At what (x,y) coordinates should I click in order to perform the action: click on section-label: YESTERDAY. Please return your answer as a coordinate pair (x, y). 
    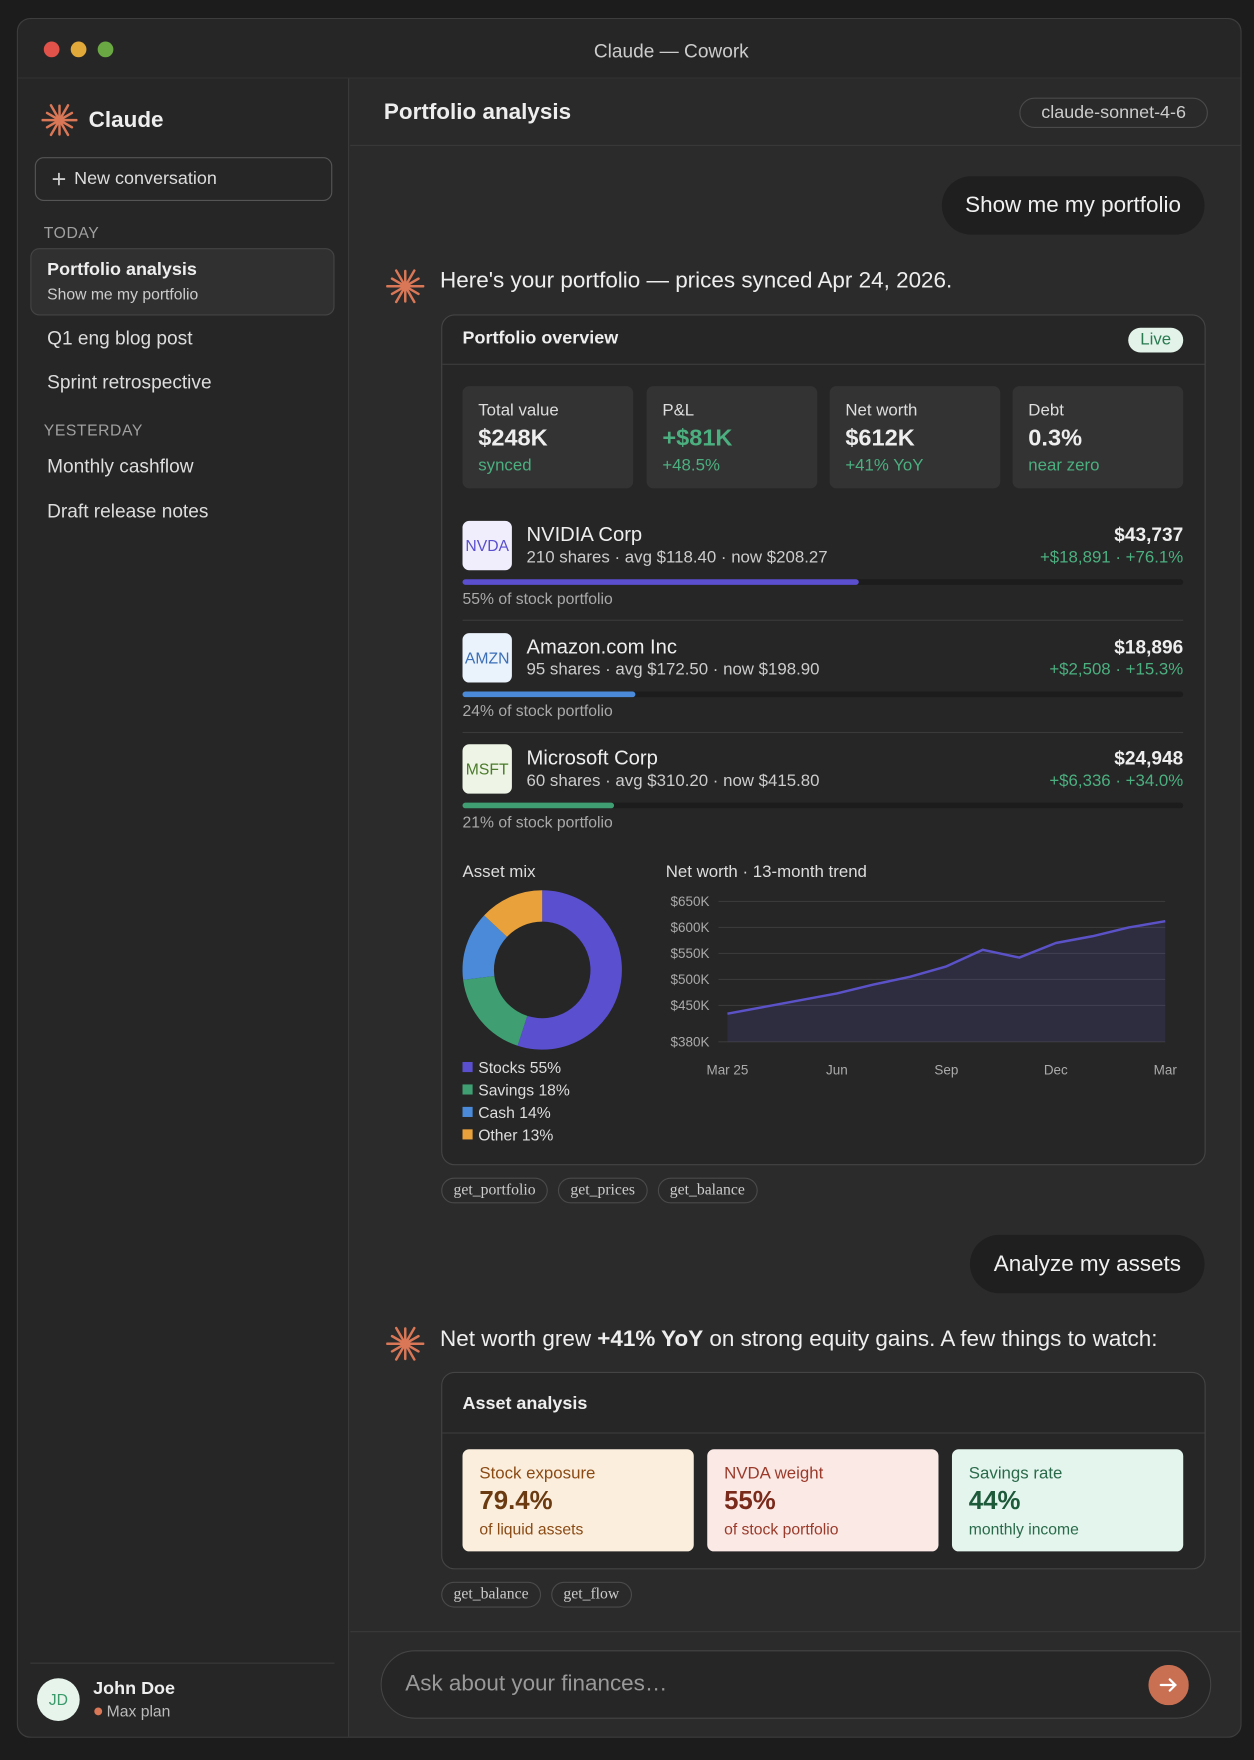
    Looking at the image, I should click on (93, 429).